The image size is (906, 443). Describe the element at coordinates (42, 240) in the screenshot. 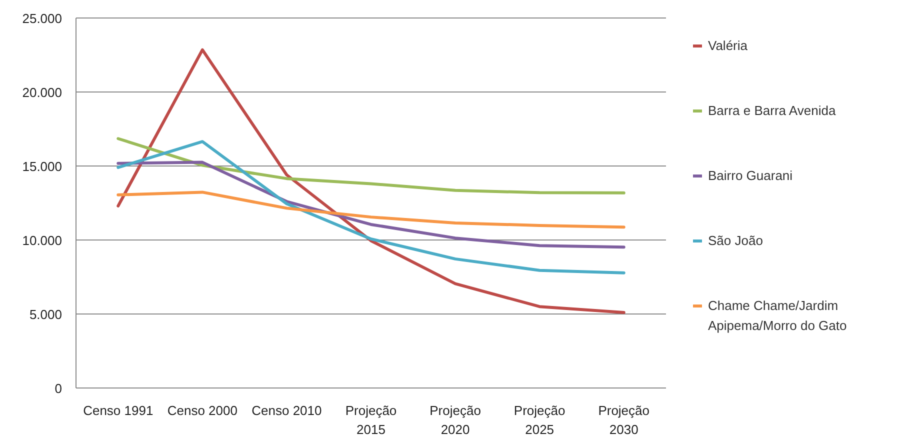

I see `y-tick-label: 10.000` at that location.